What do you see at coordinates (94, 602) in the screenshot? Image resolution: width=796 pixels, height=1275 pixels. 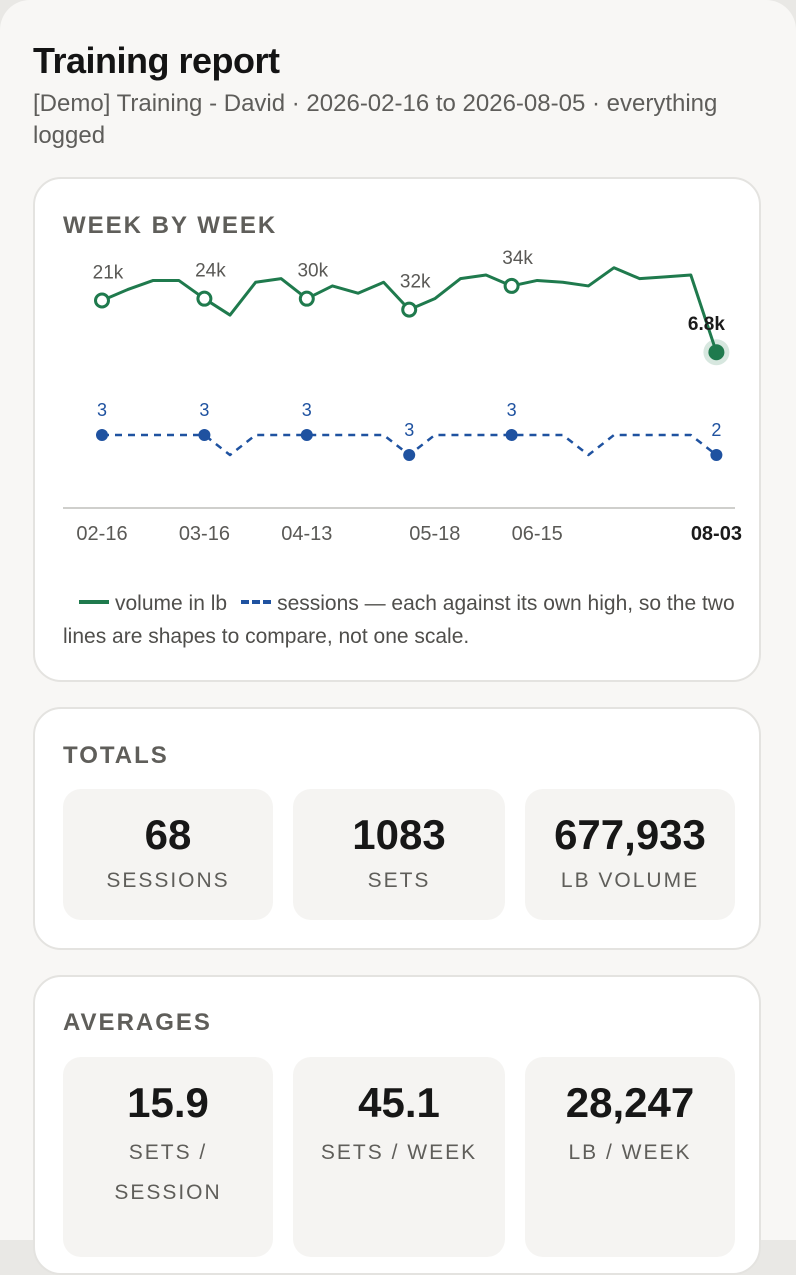 I see `volume-legend-swatch` at bounding box center [94, 602].